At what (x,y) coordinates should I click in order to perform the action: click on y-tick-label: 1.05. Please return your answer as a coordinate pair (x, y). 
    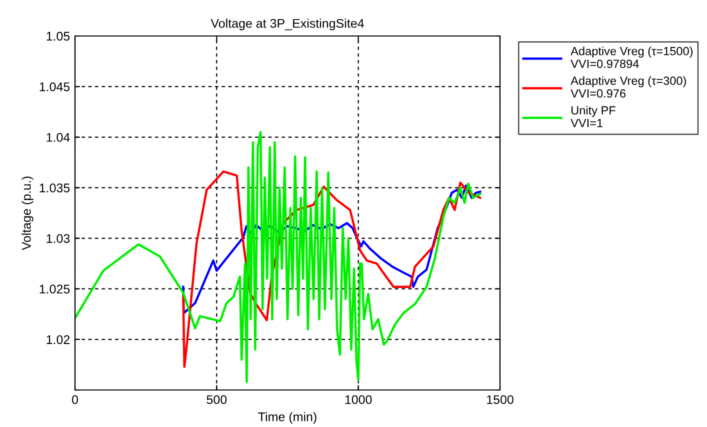
    Looking at the image, I should click on (58, 36).